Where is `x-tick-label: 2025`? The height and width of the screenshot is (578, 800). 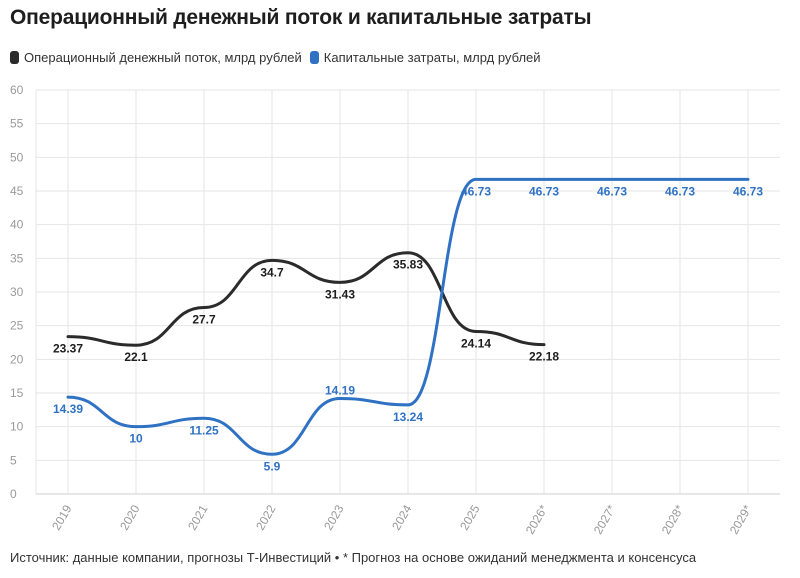
x-tick-label: 2025 is located at coordinates (470, 517).